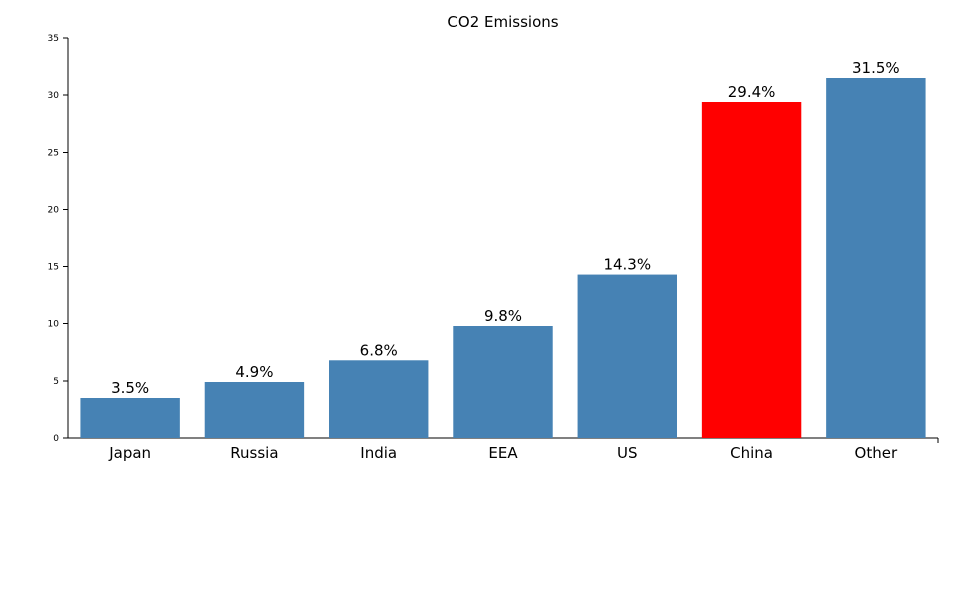  What do you see at coordinates (627, 265) in the screenshot?
I see `data-label-us: 14.3%` at bounding box center [627, 265].